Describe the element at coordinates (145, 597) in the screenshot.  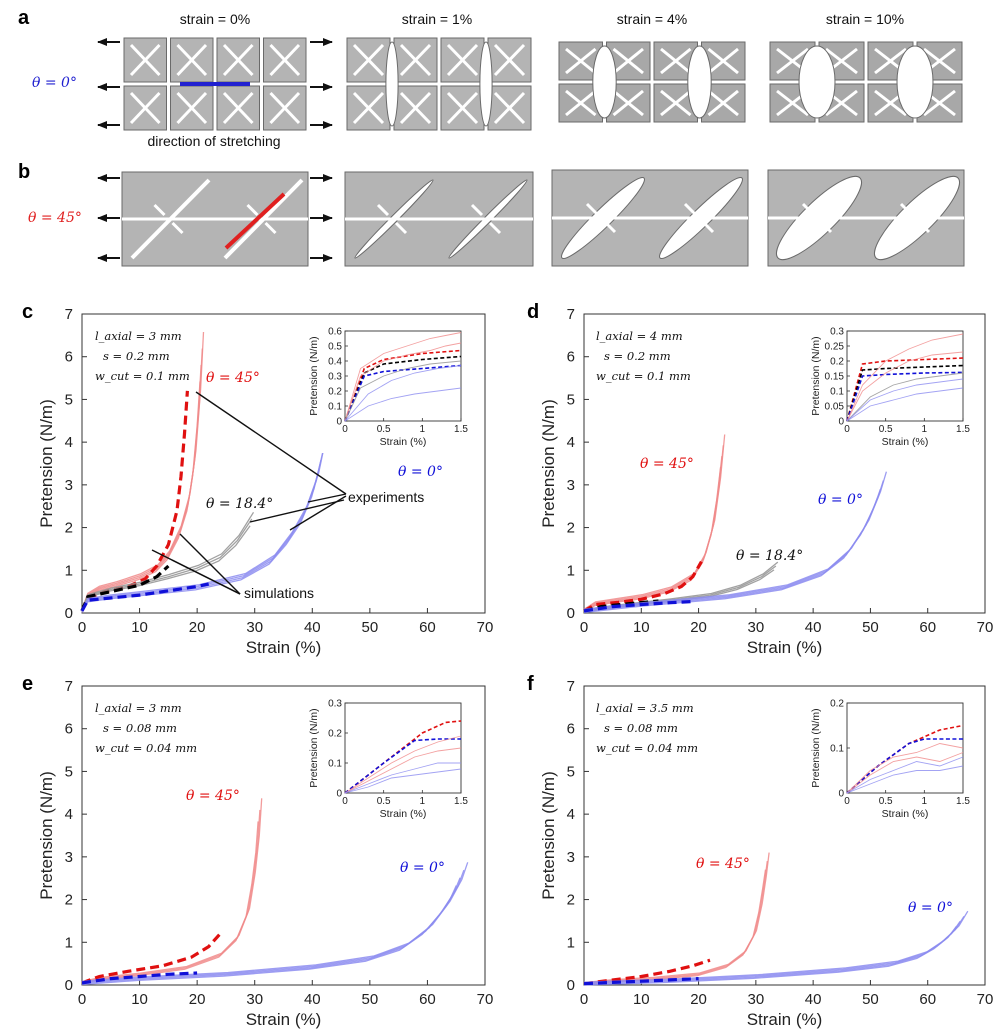
I see `series-line-blue-simulation` at that location.